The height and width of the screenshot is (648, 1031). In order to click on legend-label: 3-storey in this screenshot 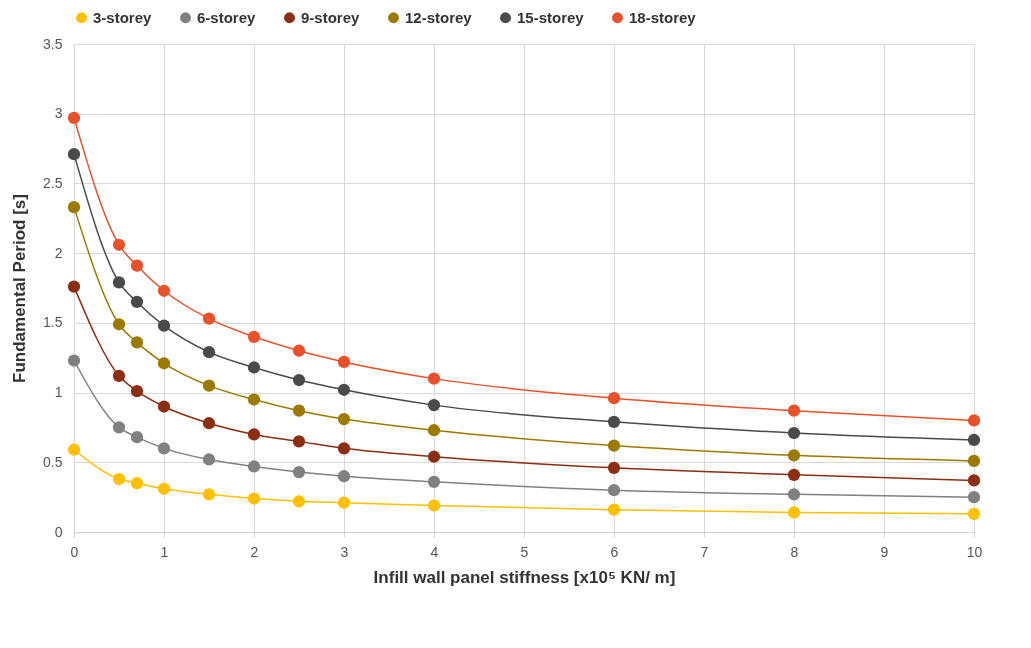, I will do `click(123, 17)`.